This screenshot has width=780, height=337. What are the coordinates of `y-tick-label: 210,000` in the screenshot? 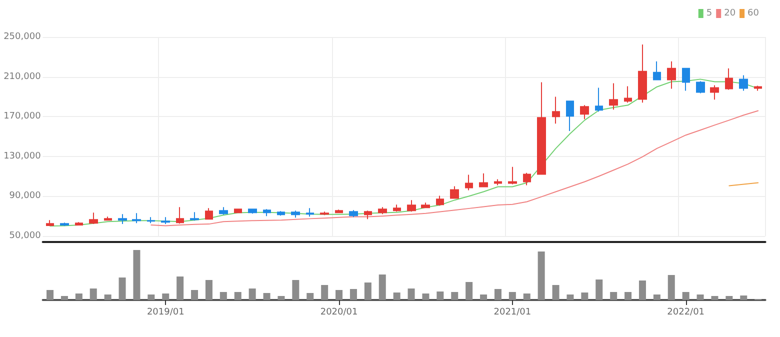 It's located at (23, 77).